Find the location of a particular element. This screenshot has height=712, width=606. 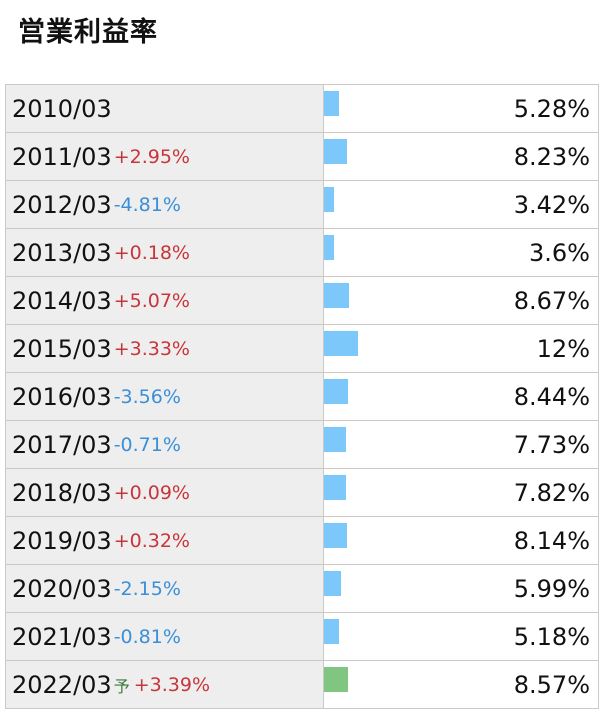

yoy-change-label: -0.71% is located at coordinates (147, 444).